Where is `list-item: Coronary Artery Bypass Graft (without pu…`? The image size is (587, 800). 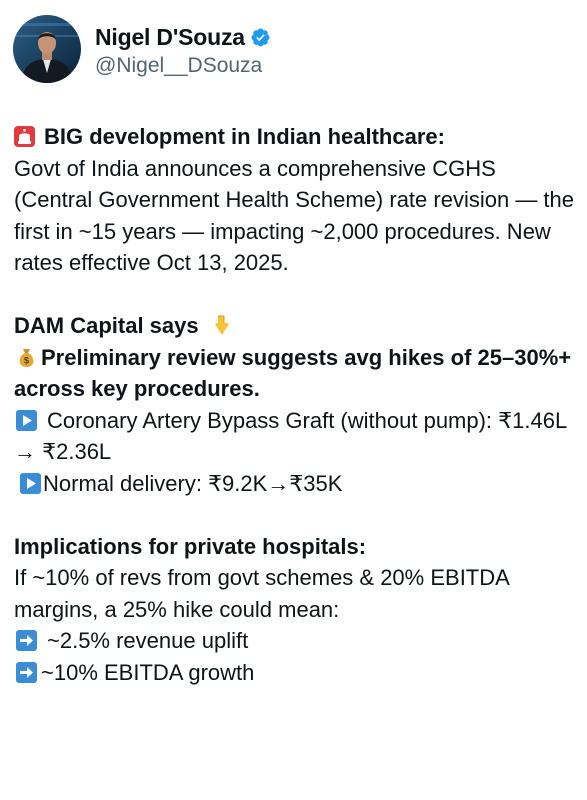
list-item: Coronary Artery Bypass Graft (without pu… is located at coordinates (297, 436).